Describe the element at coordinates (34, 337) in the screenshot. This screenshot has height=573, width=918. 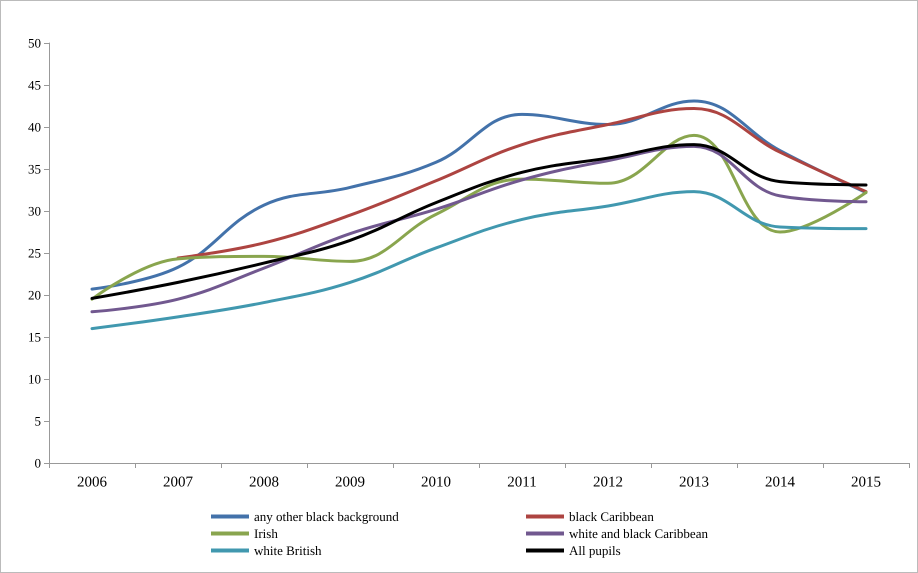
I see `y-tick-label: 15` at that location.